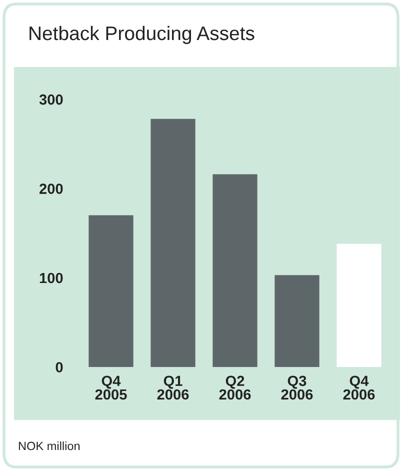  What do you see at coordinates (142, 35) in the screenshot?
I see `chart-title: Netback Producing Assets` at bounding box center [142, 35].